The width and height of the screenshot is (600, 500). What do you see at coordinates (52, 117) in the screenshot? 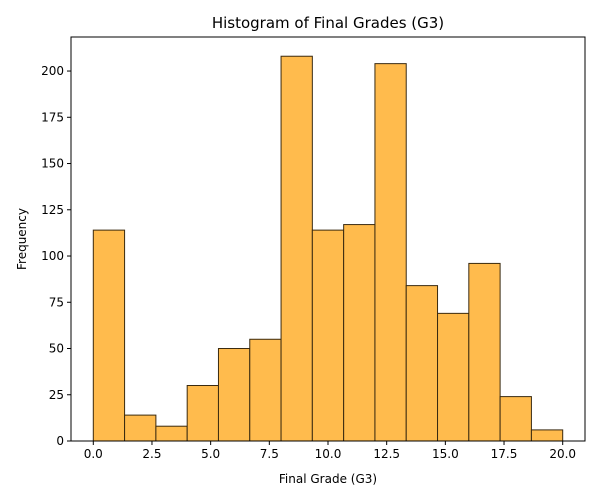
I see `y-tick-label: 175` at bounding box center [52, 117].